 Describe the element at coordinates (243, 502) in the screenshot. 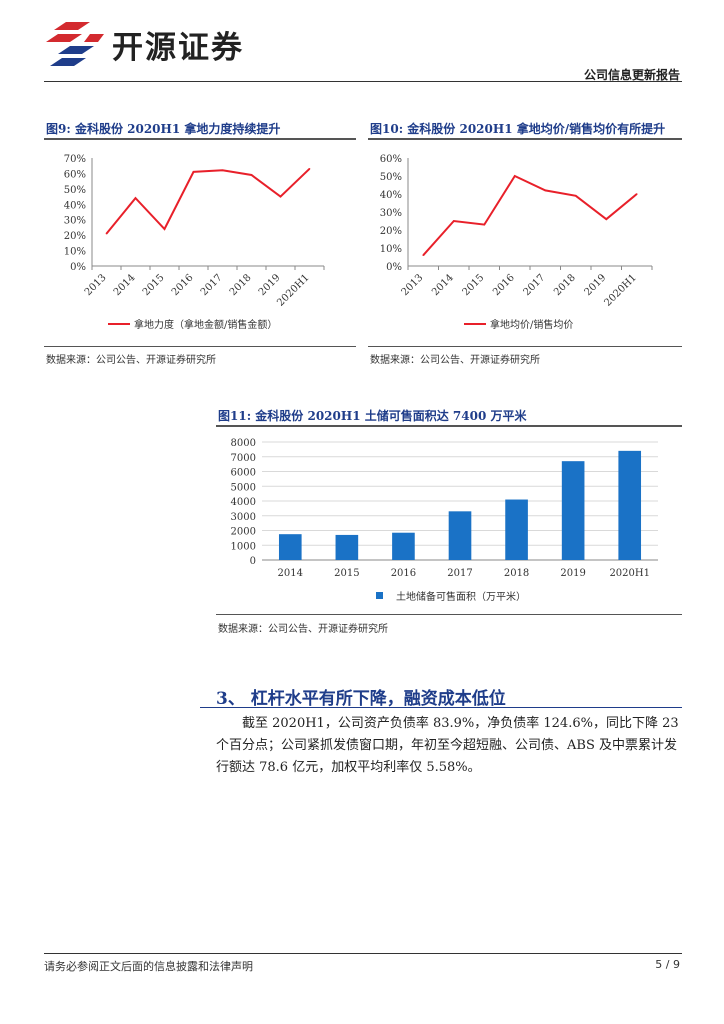

I see `y-tick-label: 4000` at that location.